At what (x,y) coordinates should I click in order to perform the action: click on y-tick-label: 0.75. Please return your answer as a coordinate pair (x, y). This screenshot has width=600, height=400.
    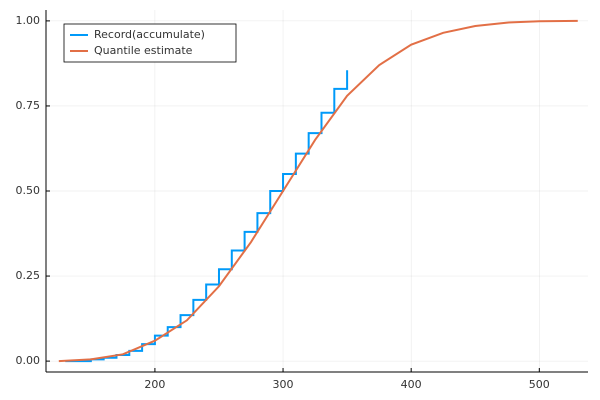
    Looking at the image, I should click on (28, 105).